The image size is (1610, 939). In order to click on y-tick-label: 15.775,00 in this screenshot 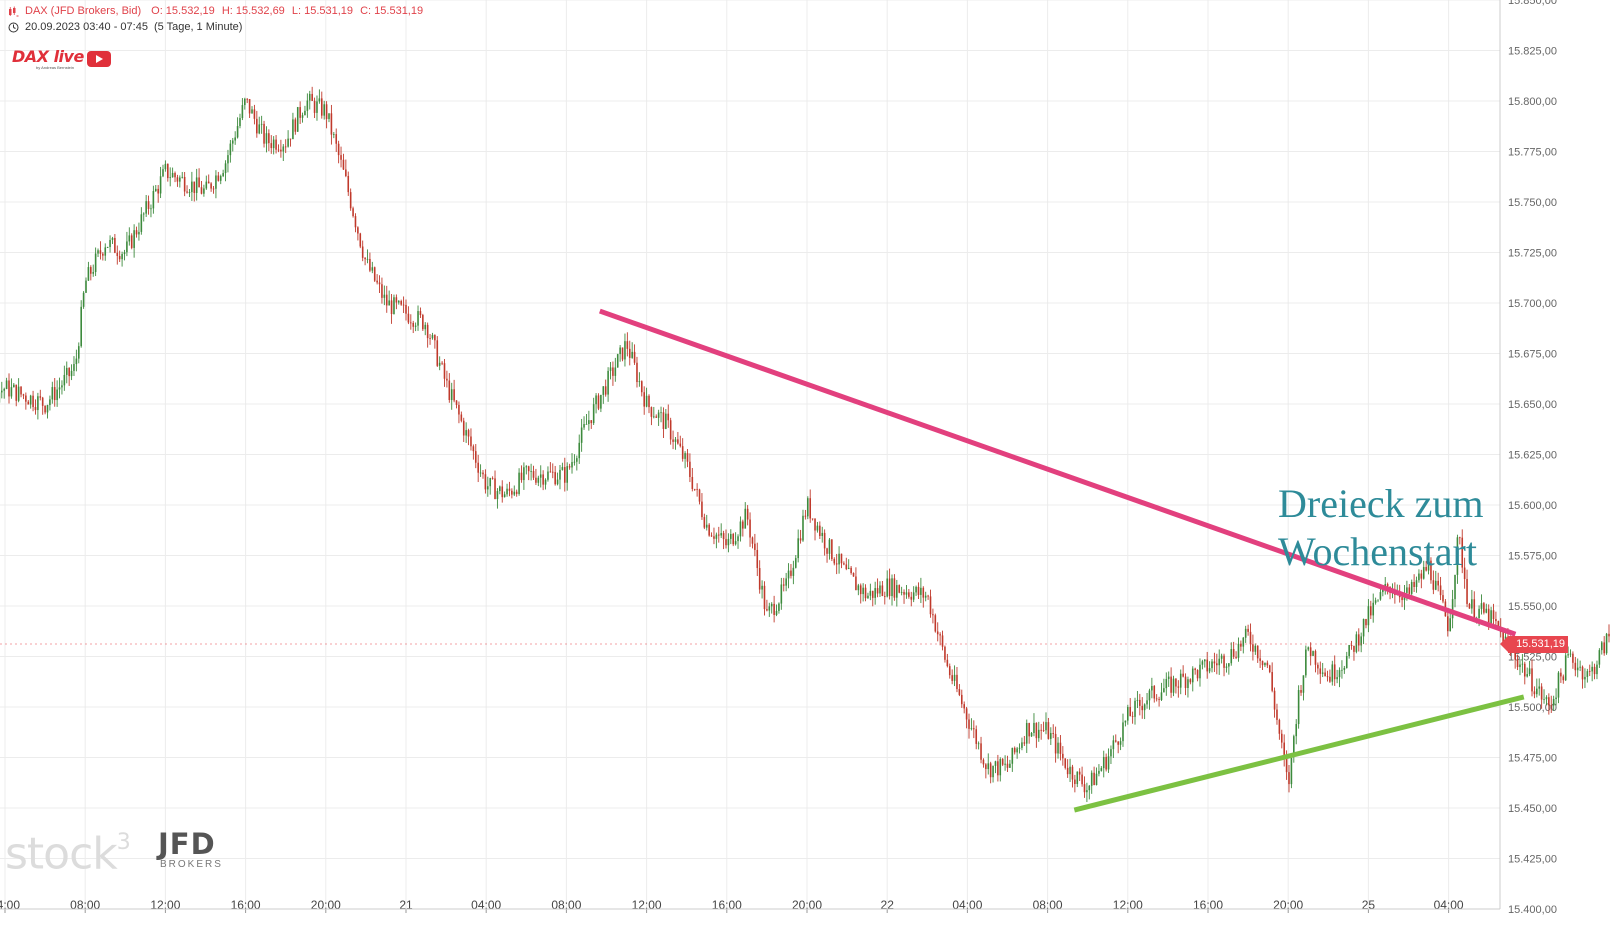, I will do `click(1532, 153)`.